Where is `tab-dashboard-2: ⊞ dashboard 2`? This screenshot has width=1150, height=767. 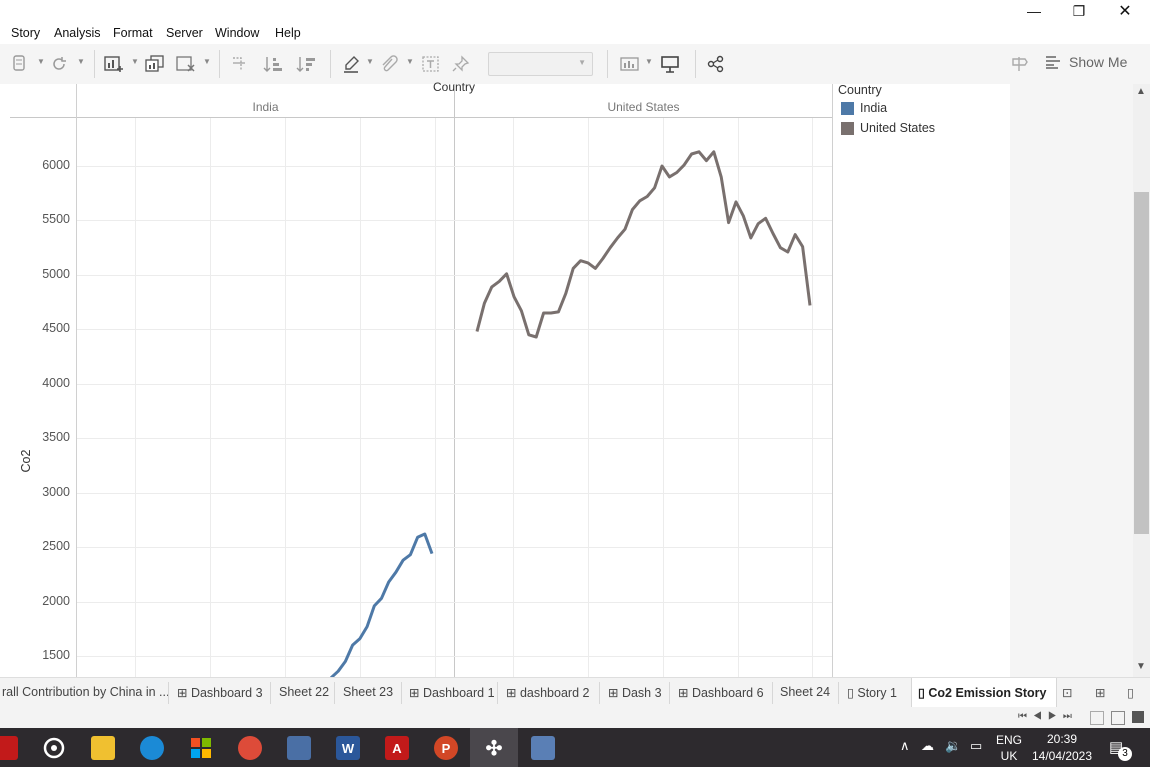 tab-dashboard-2: ⊞ dashboard 2 is located at coordinates (547, 692).